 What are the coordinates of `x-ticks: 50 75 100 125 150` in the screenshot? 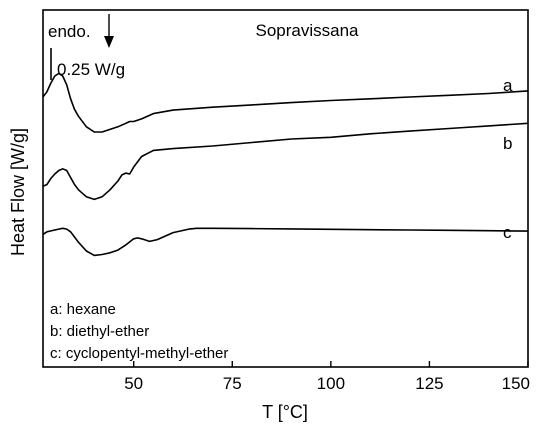 It's located at (327, 377).